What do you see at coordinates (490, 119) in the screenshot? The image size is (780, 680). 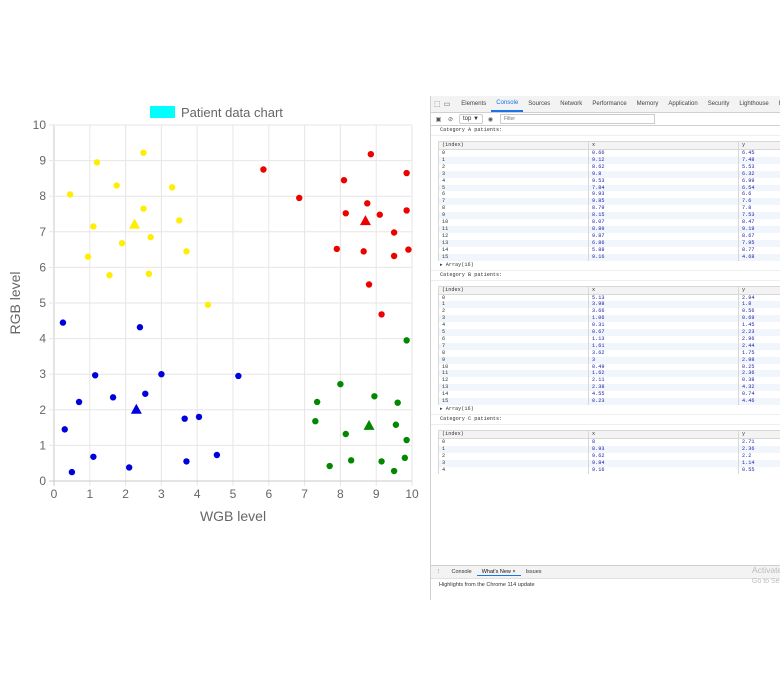 I see `eye-icon: ◉` at bounding box center [490, 119].